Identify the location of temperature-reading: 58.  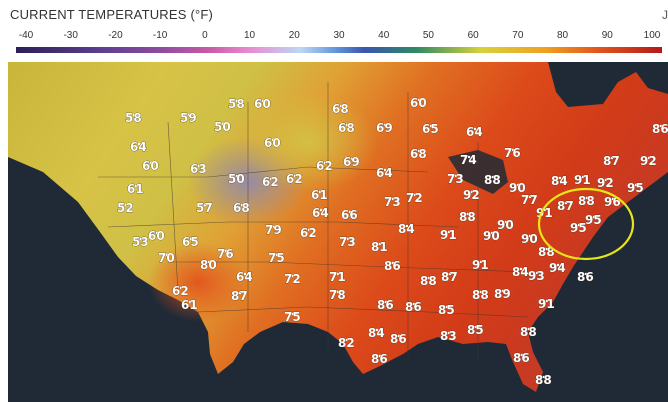
(236, 104).